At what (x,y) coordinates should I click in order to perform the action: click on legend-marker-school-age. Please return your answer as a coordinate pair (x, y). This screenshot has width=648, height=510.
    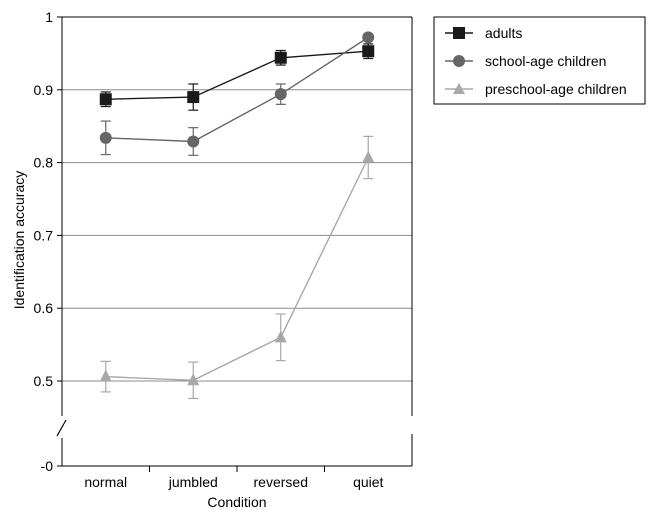
    Looking at the image, I should click on (459, 61).